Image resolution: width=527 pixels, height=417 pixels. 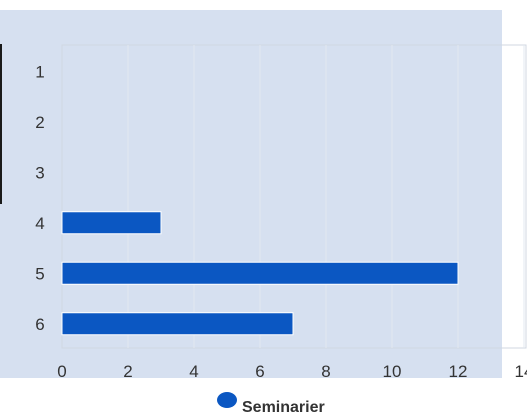 I want to click on x-axis-ticks: 0 2 4 6 8 10 12 14, so click(x=292, y=371).